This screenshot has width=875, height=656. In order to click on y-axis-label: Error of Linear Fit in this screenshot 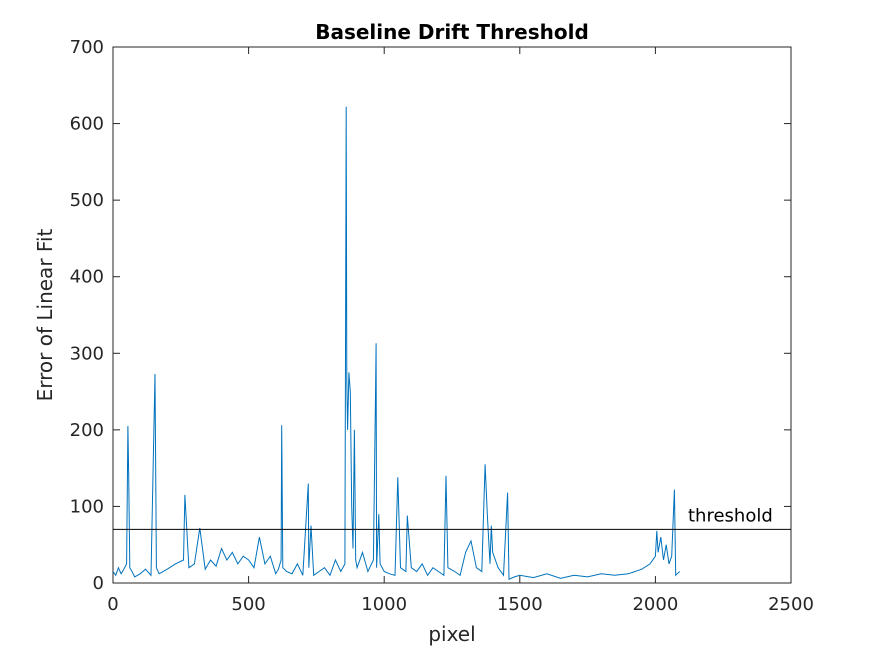, I will do `click(45, 314)`.